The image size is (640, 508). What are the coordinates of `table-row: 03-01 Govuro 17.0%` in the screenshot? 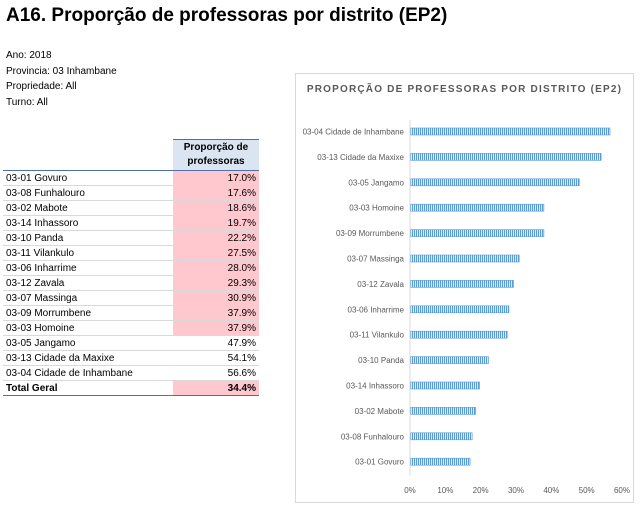 It's located at (131, 178).